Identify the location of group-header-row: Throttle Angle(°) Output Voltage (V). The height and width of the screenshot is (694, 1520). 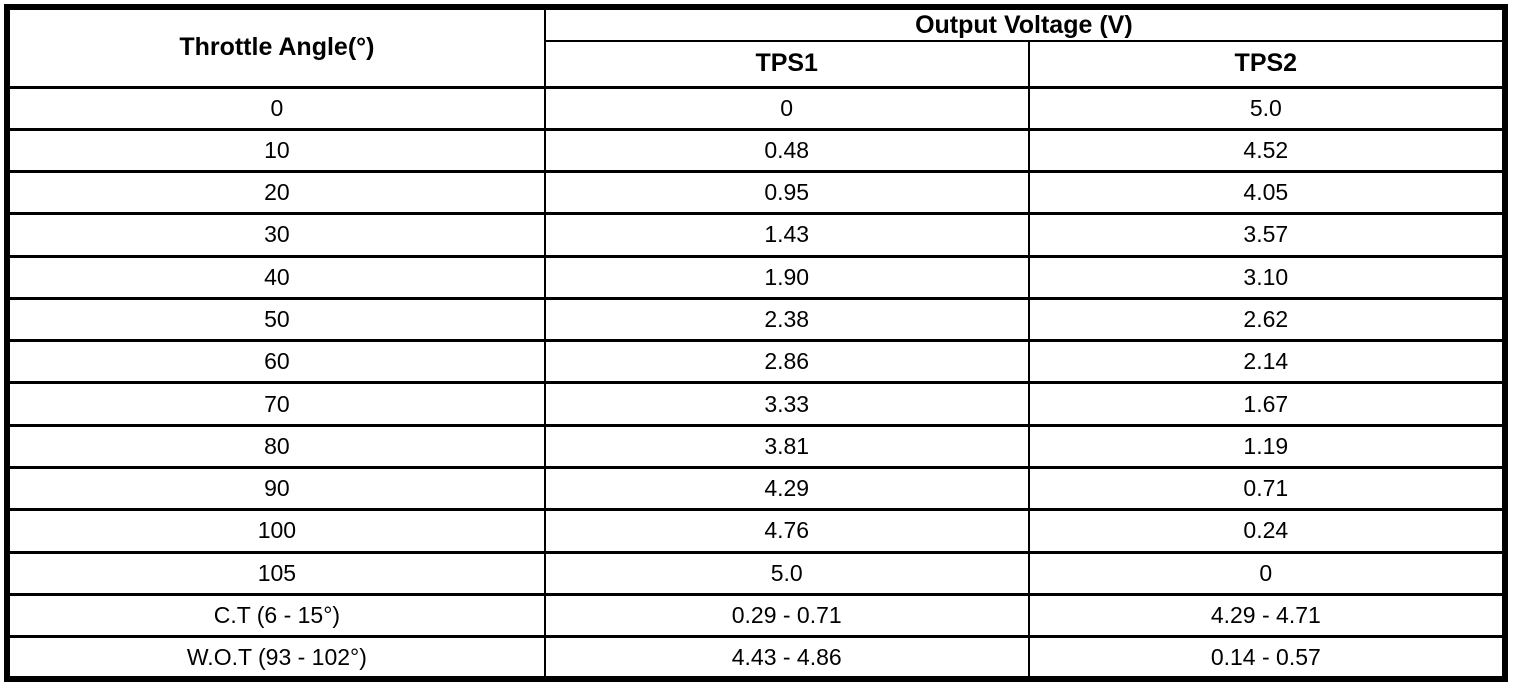
(756, 47).